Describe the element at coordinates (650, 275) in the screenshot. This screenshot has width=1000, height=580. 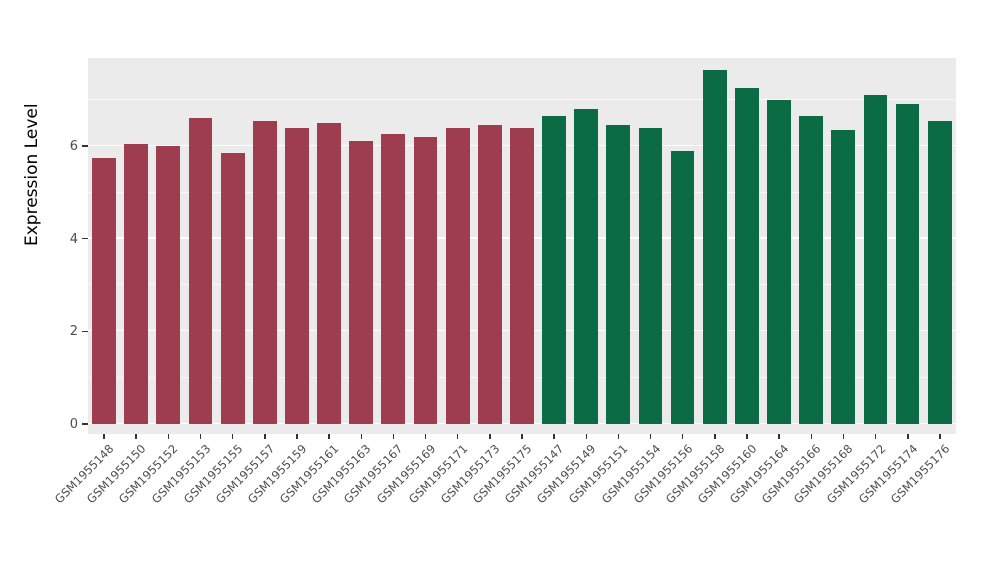
I see `bar-GSM1955154` at that location.